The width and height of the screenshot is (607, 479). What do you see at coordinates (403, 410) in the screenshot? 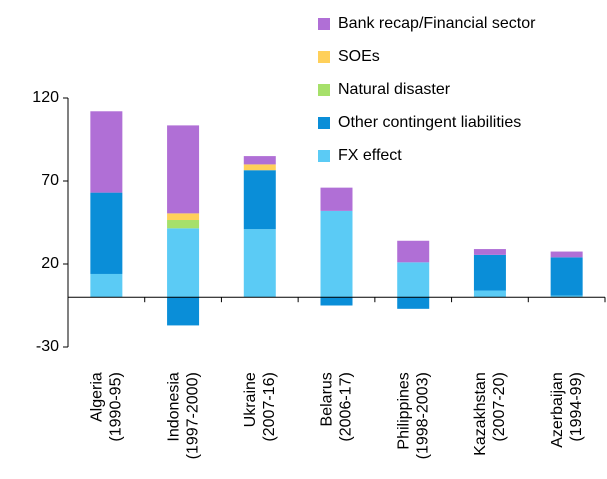
I see `x-tick-label: Philippines` at bounding box center [403, 410].